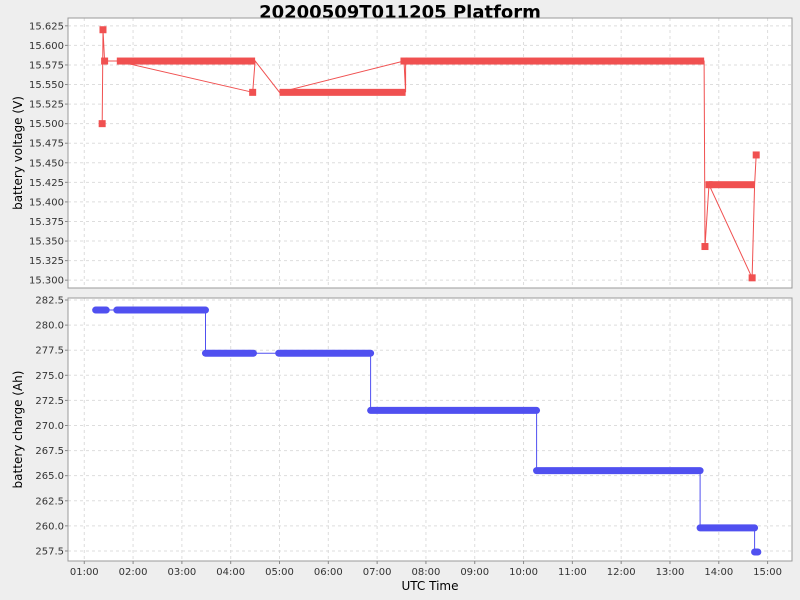 The image size is (800, 600). Describe the element at coordinates (46, 26) in the screenshot. I see `y-tick-label: 15.625` at that location.